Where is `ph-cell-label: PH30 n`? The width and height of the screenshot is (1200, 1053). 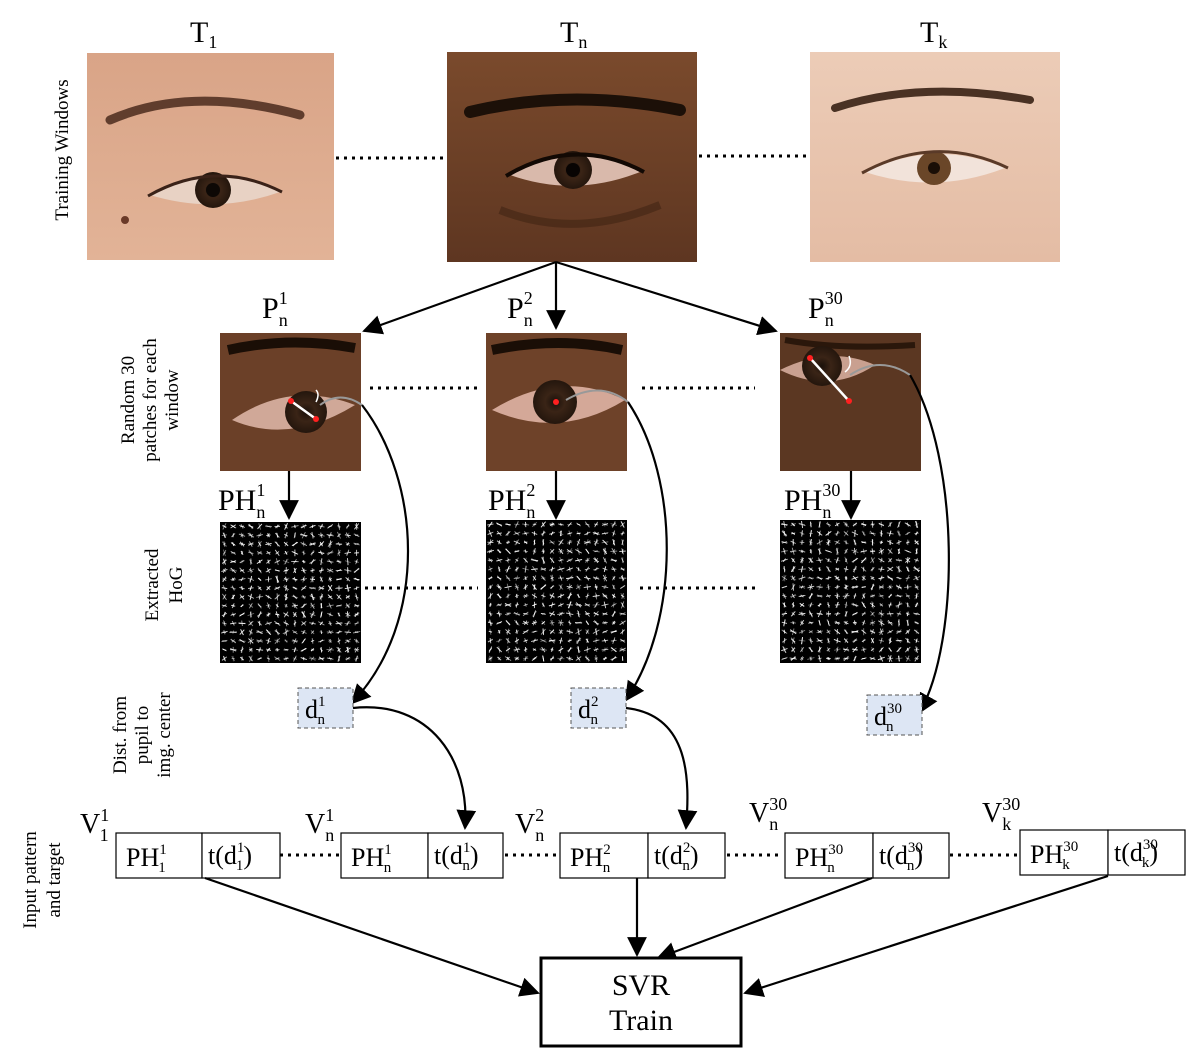
ph-cell-label: PH30 n is located at coordinates (819, 859).